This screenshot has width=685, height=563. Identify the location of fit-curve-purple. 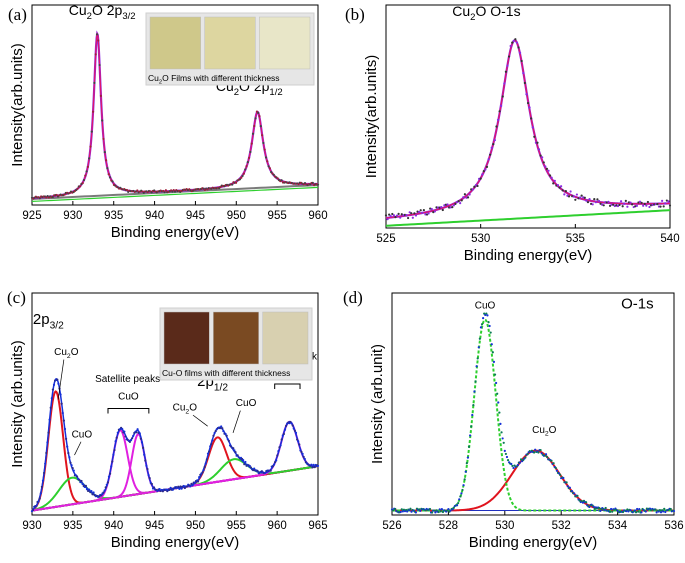
(528, 129).